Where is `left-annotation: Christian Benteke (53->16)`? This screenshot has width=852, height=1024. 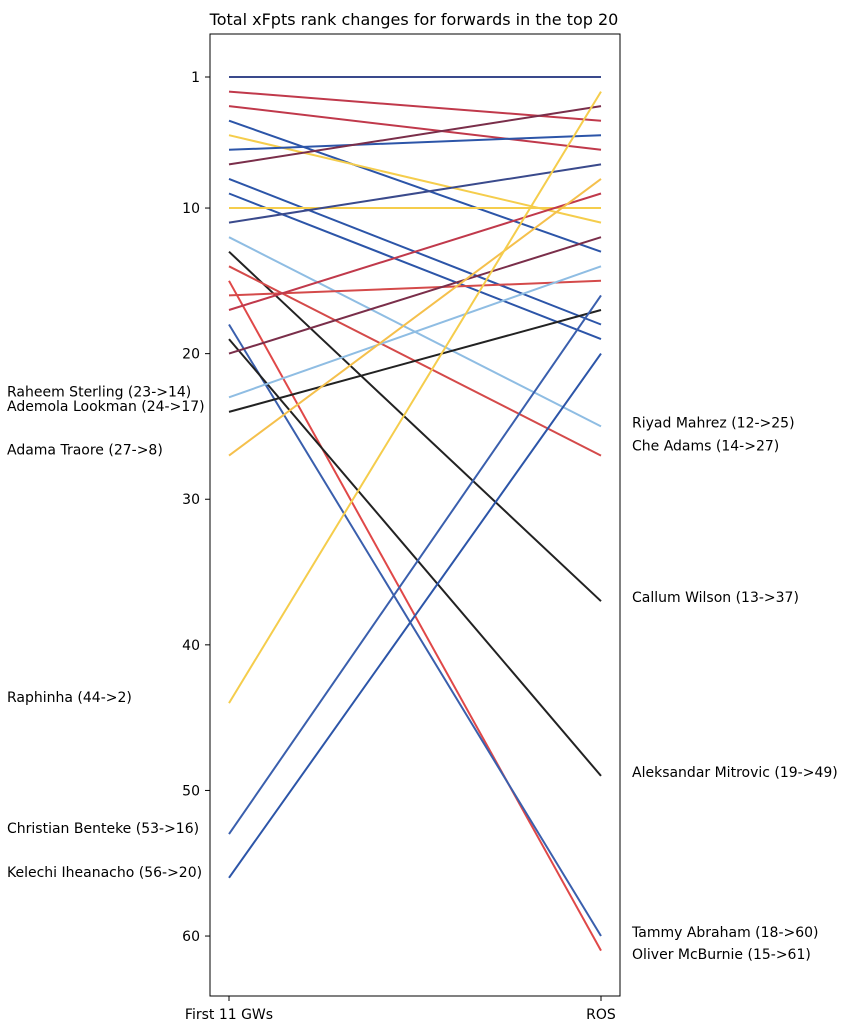
left-annotation: Christian Benteke (53->16) is located at coordinates (103, 829).